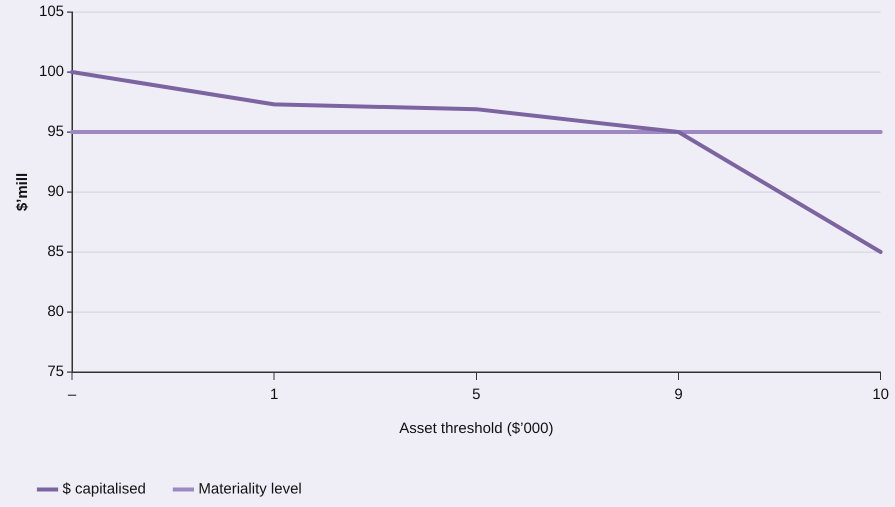 The width and height of the screenshot is (895, 507). What do you see at coordinates (55, 251) in the screenshot?
I see `y-tick-label: 85` at bounding box center [55, 251].